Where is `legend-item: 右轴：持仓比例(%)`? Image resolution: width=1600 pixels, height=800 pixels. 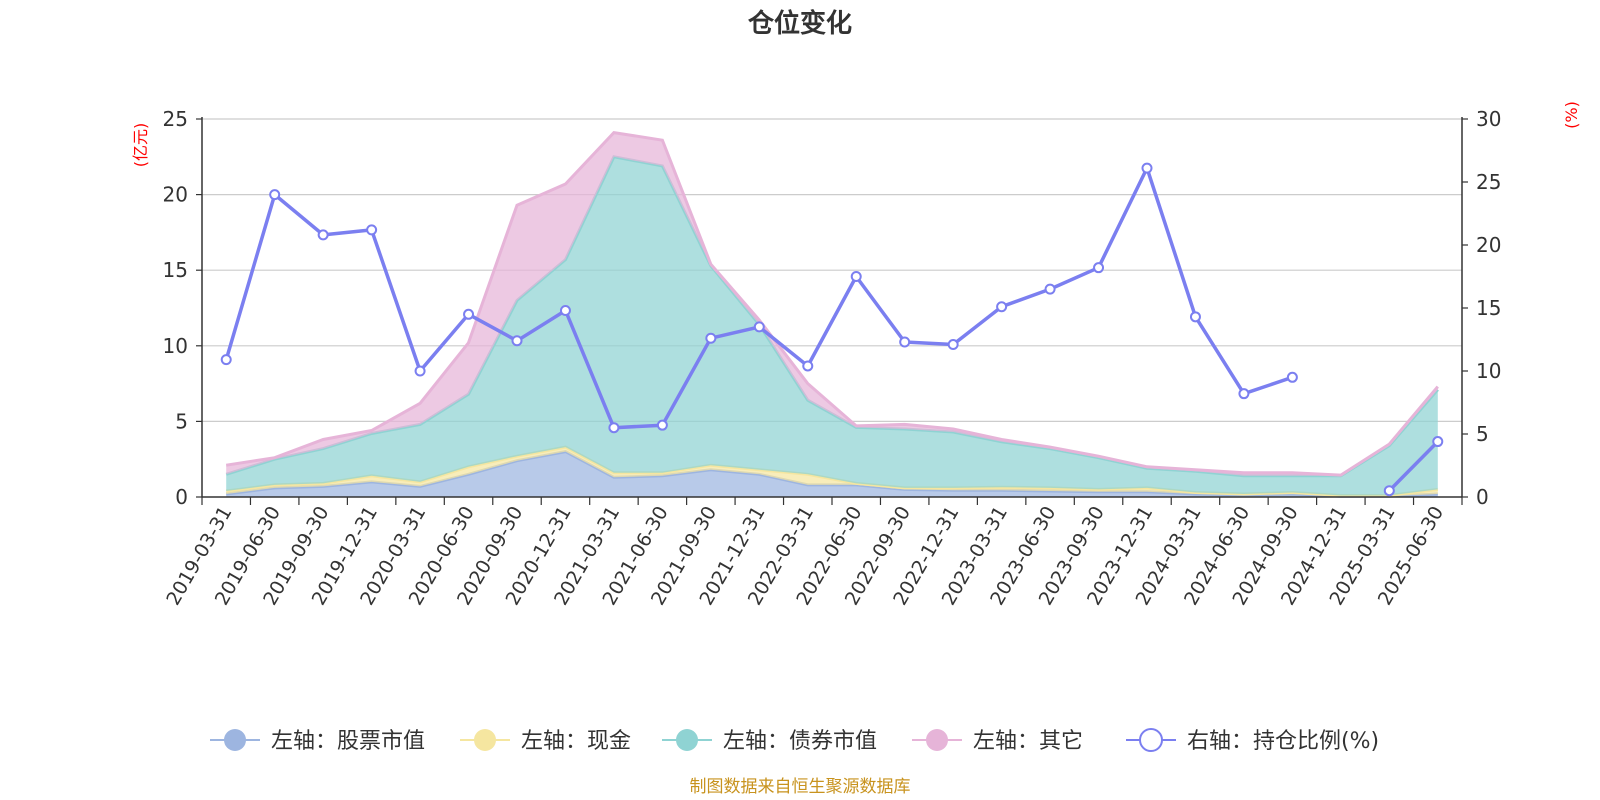 legend-item: 右轴：持仓比例(%) is located at coordinates (1252, 741).